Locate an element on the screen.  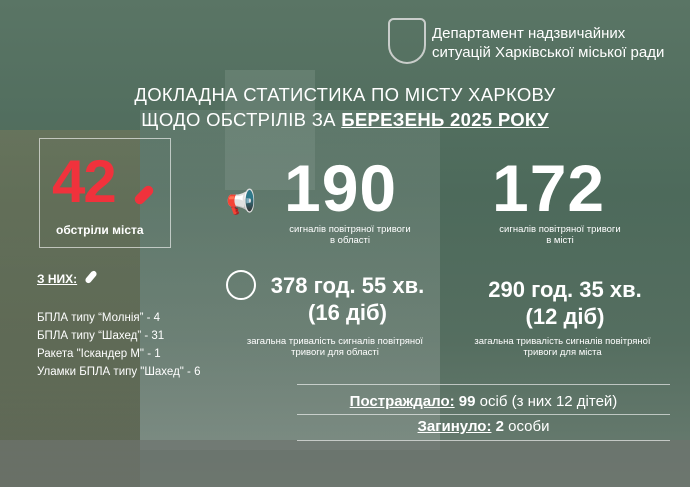
org-name-line1: Департамент надзвичайних is located at coordinates (529, 33).